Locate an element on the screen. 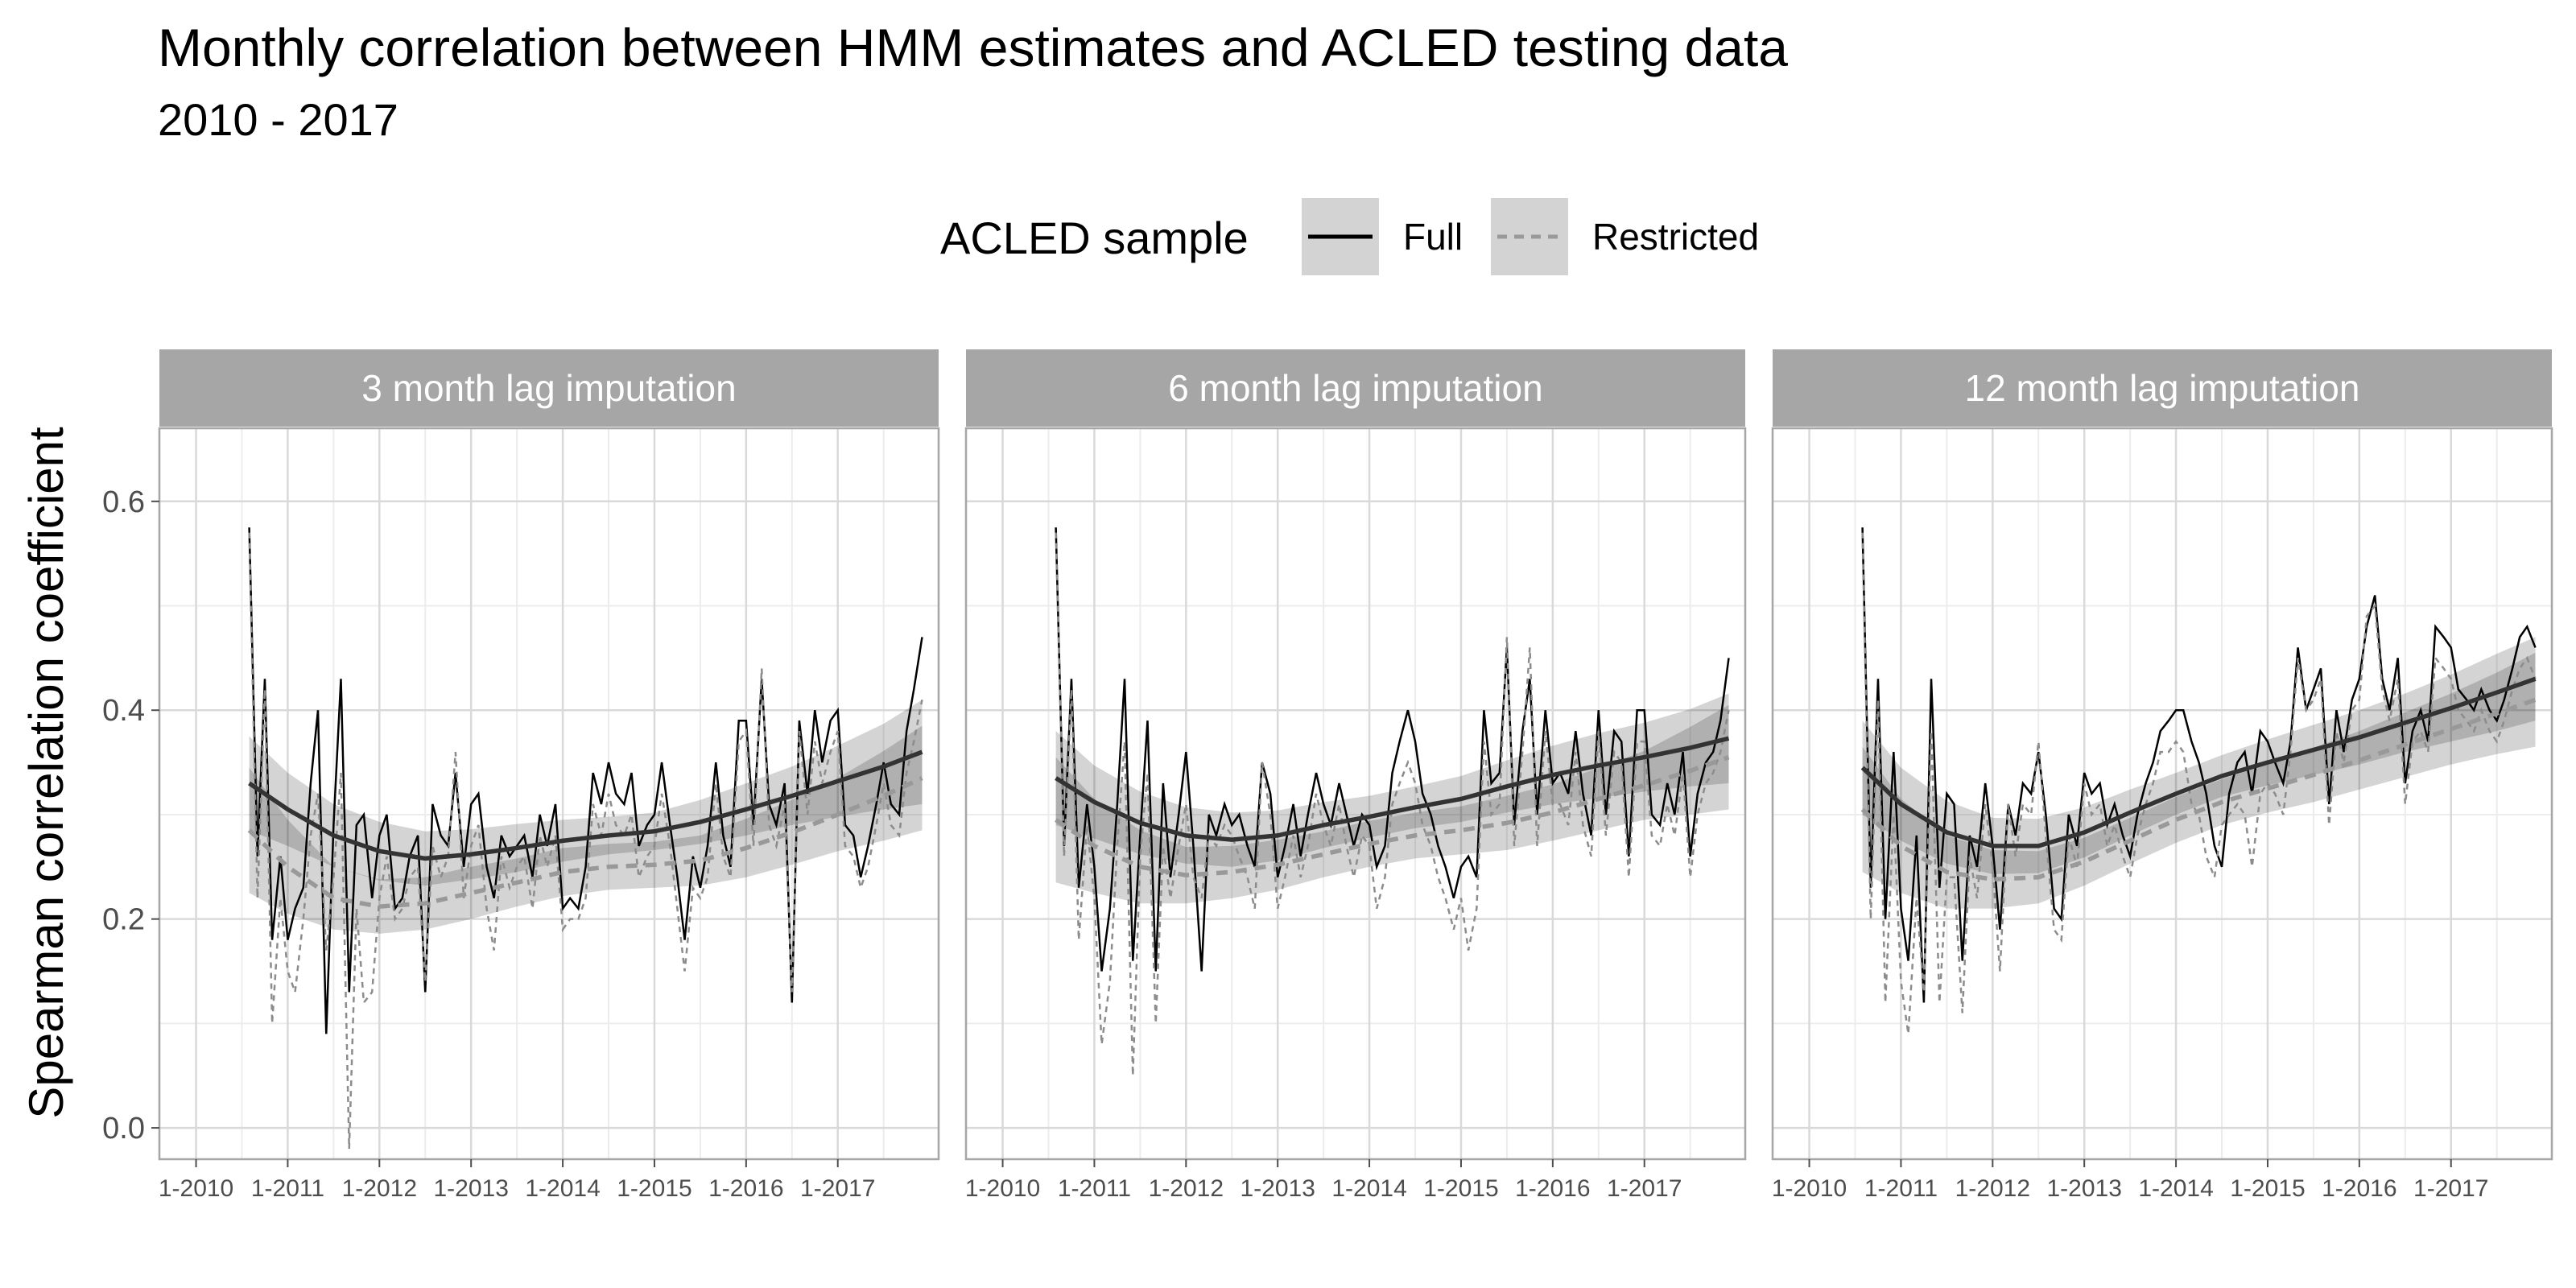  facet-strip-label: 12 month lag imputation is located at coordinates (2162, 388).